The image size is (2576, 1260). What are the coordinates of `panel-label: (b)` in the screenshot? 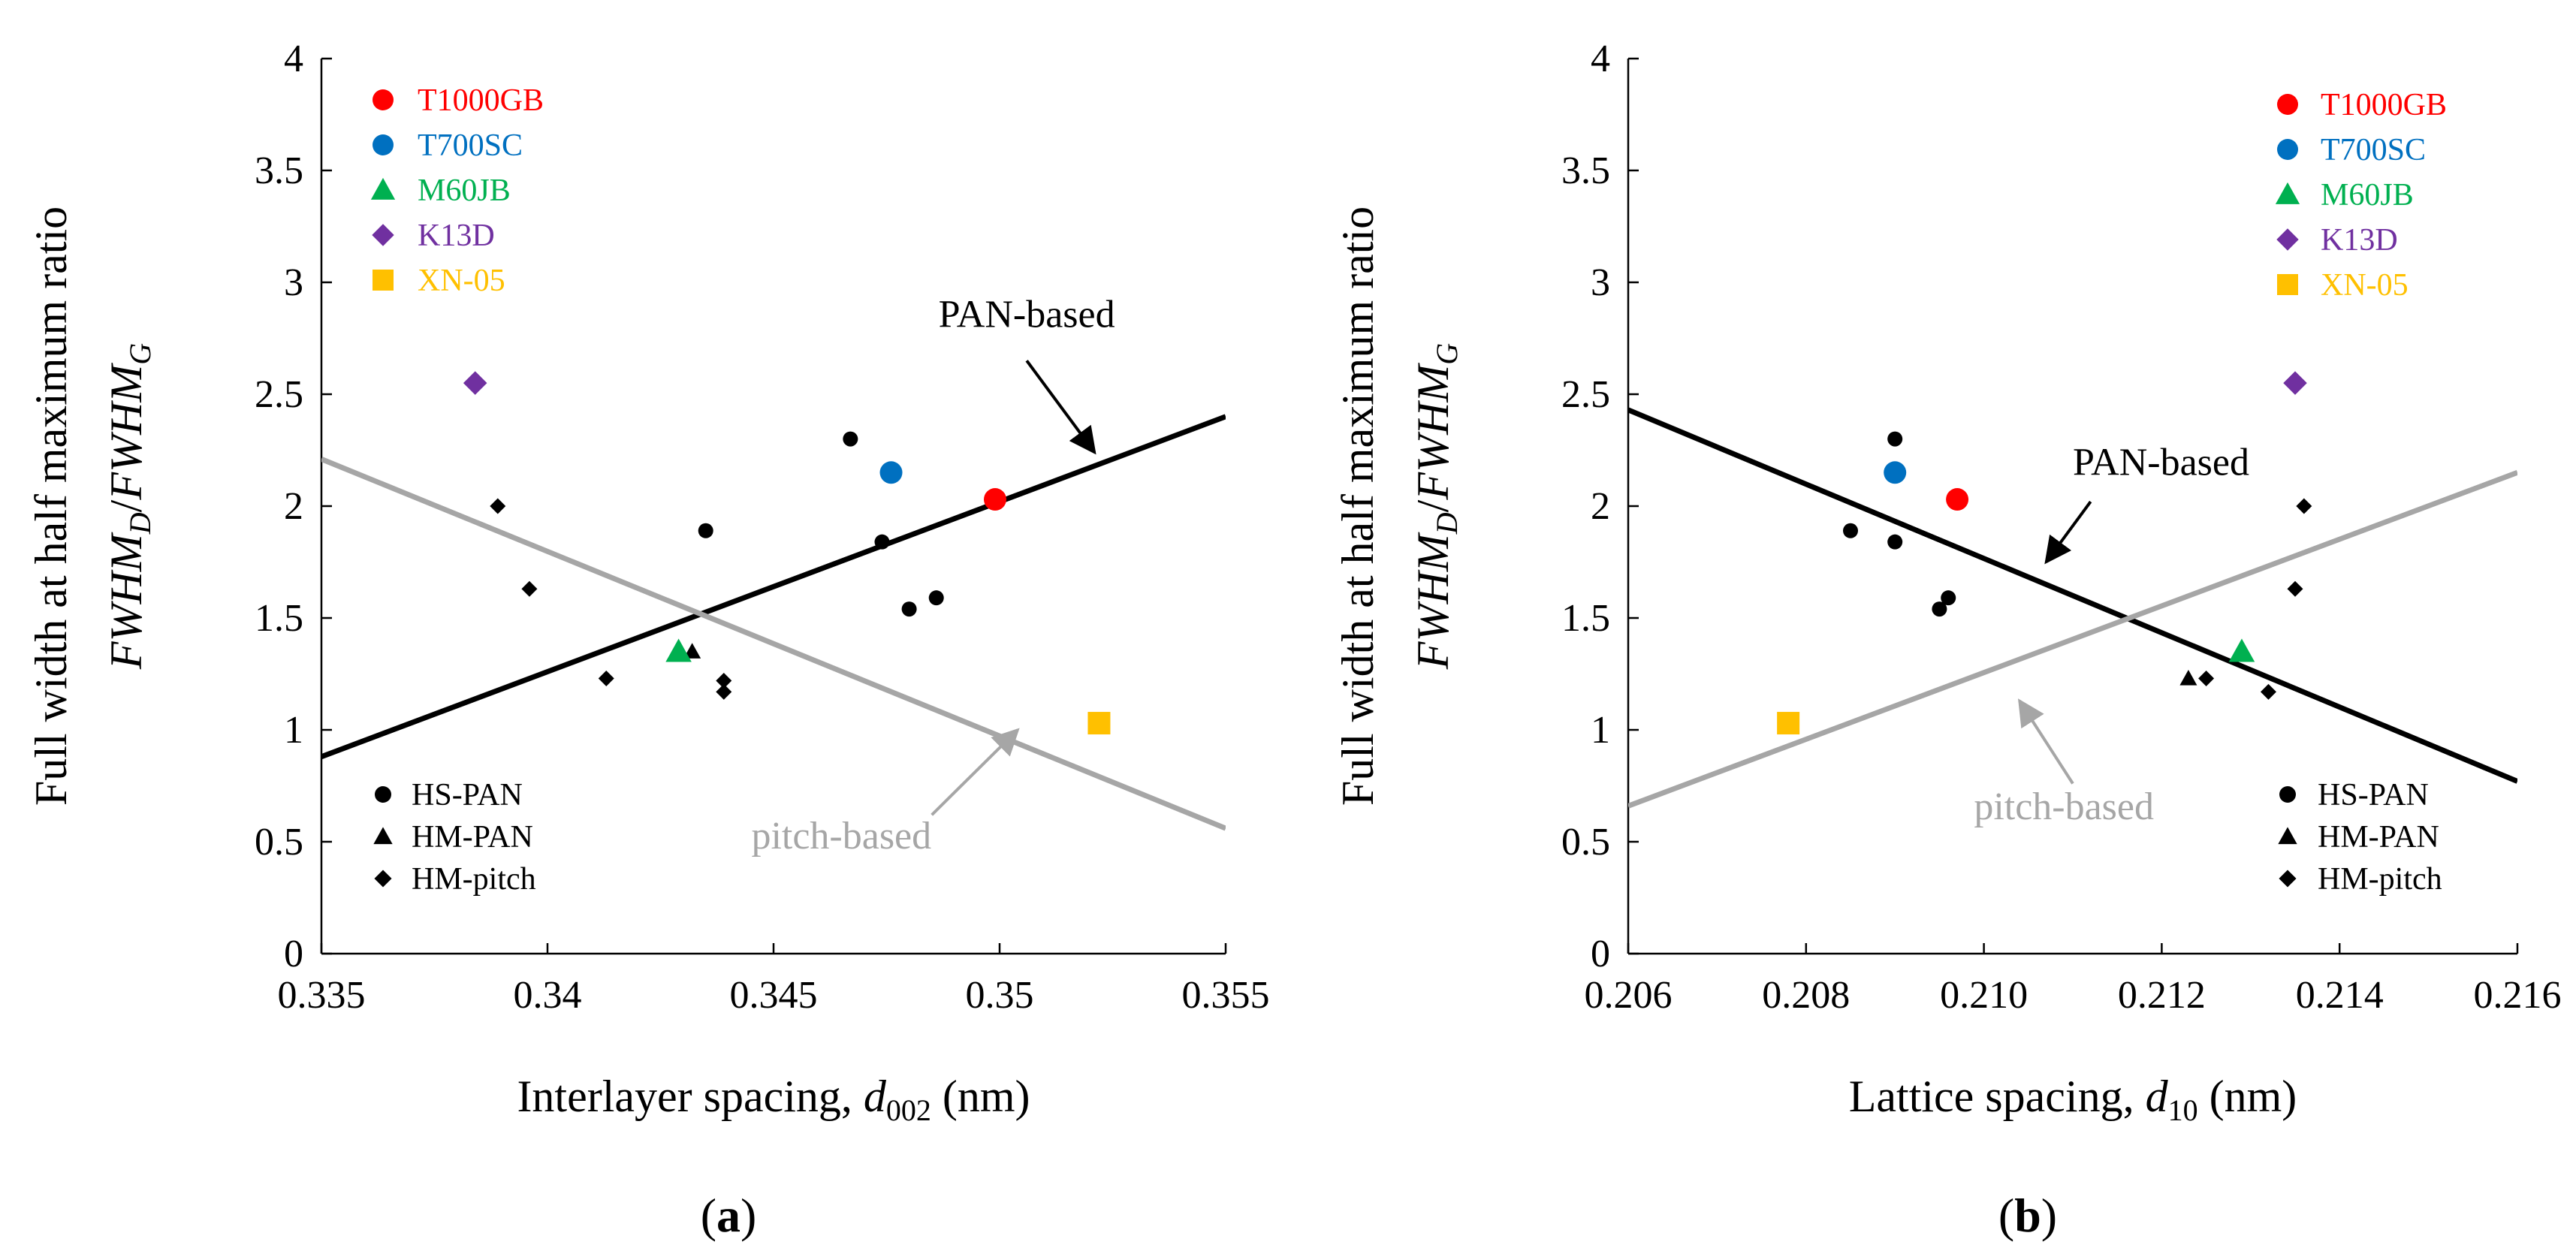 It's located at (2027, 1215).